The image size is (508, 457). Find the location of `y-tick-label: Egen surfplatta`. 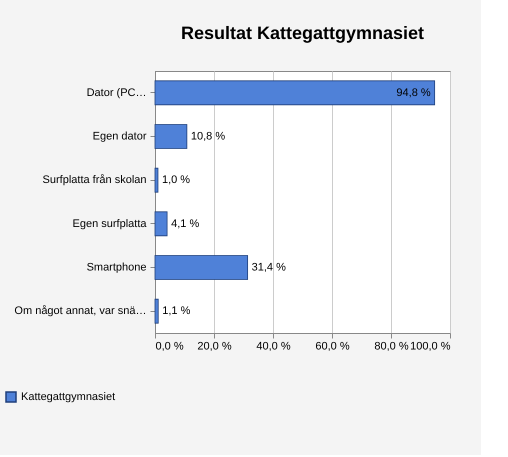

y-tick-label: Egen surfplatta is located at coordinates (110, 224).